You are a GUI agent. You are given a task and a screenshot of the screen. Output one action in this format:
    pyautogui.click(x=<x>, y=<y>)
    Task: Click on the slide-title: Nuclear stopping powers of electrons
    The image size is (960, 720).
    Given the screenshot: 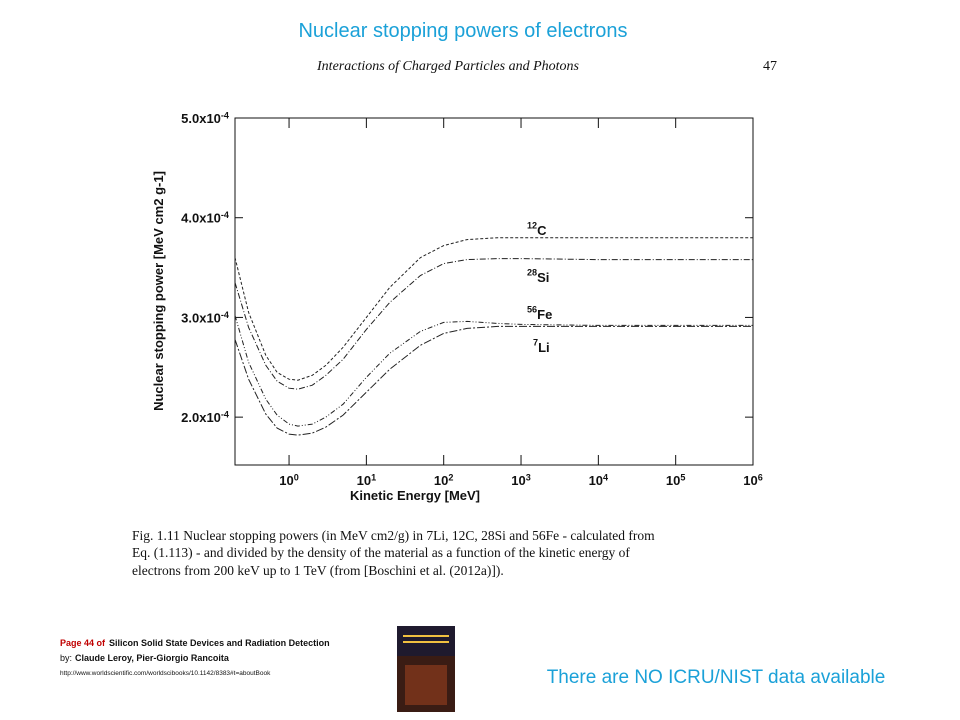 What is the action you would take?
    pyautogui.click(x=462, y=31)
    